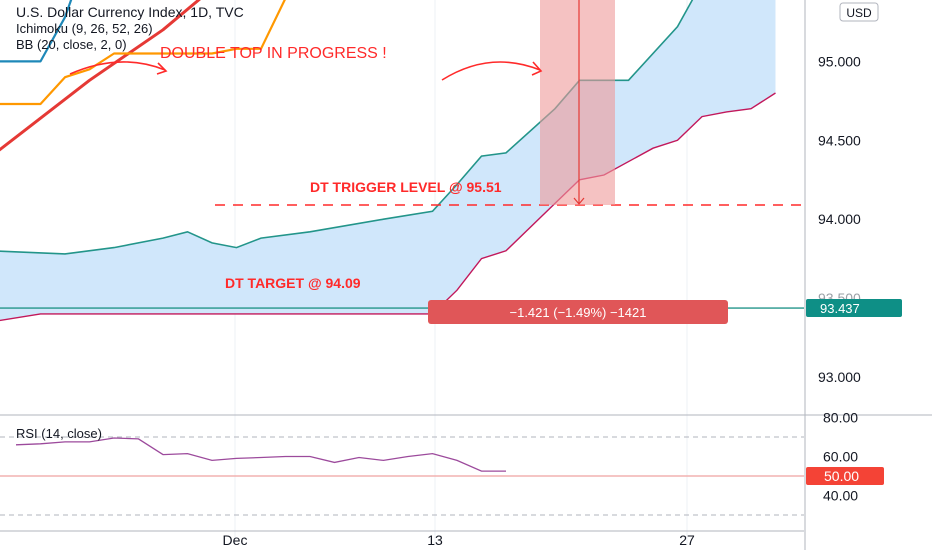 This screenshot has height=550, width=932. I want to click on time-axis: Dec 13 27, so click(402, 539).